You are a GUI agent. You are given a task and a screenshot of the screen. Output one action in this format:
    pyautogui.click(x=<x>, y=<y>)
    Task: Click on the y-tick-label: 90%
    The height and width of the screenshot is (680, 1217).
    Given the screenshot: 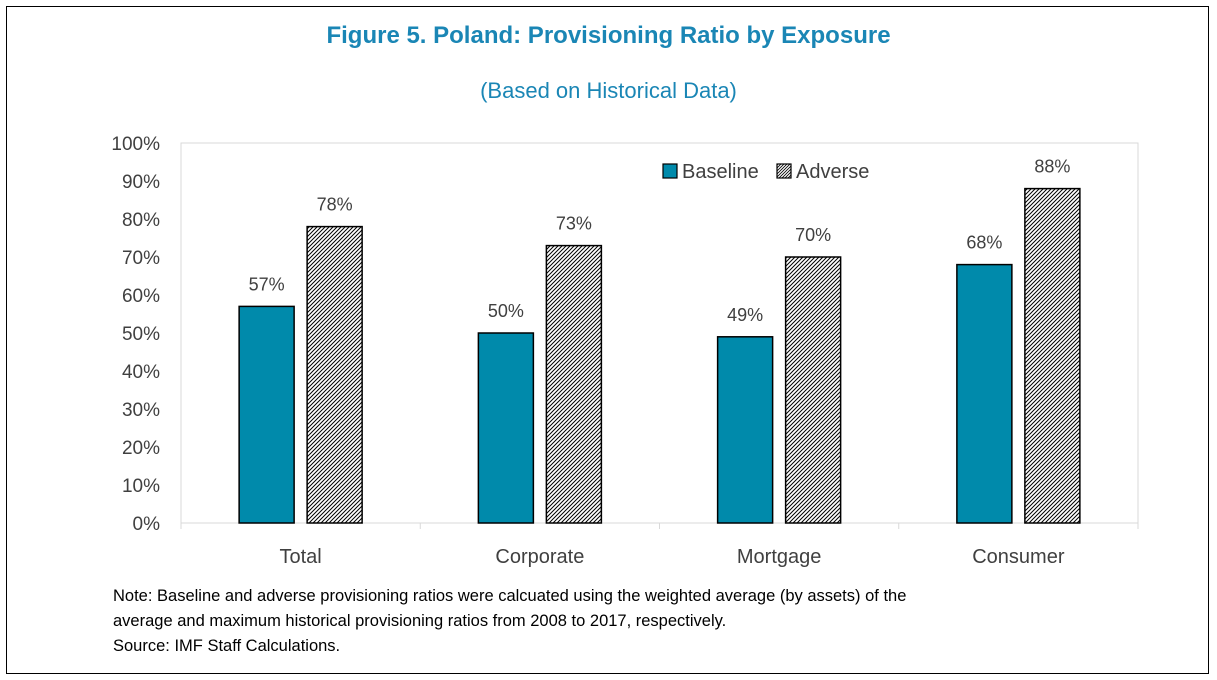 What is the action you would take?
    pyautogui.click(x=141, y=182)
    